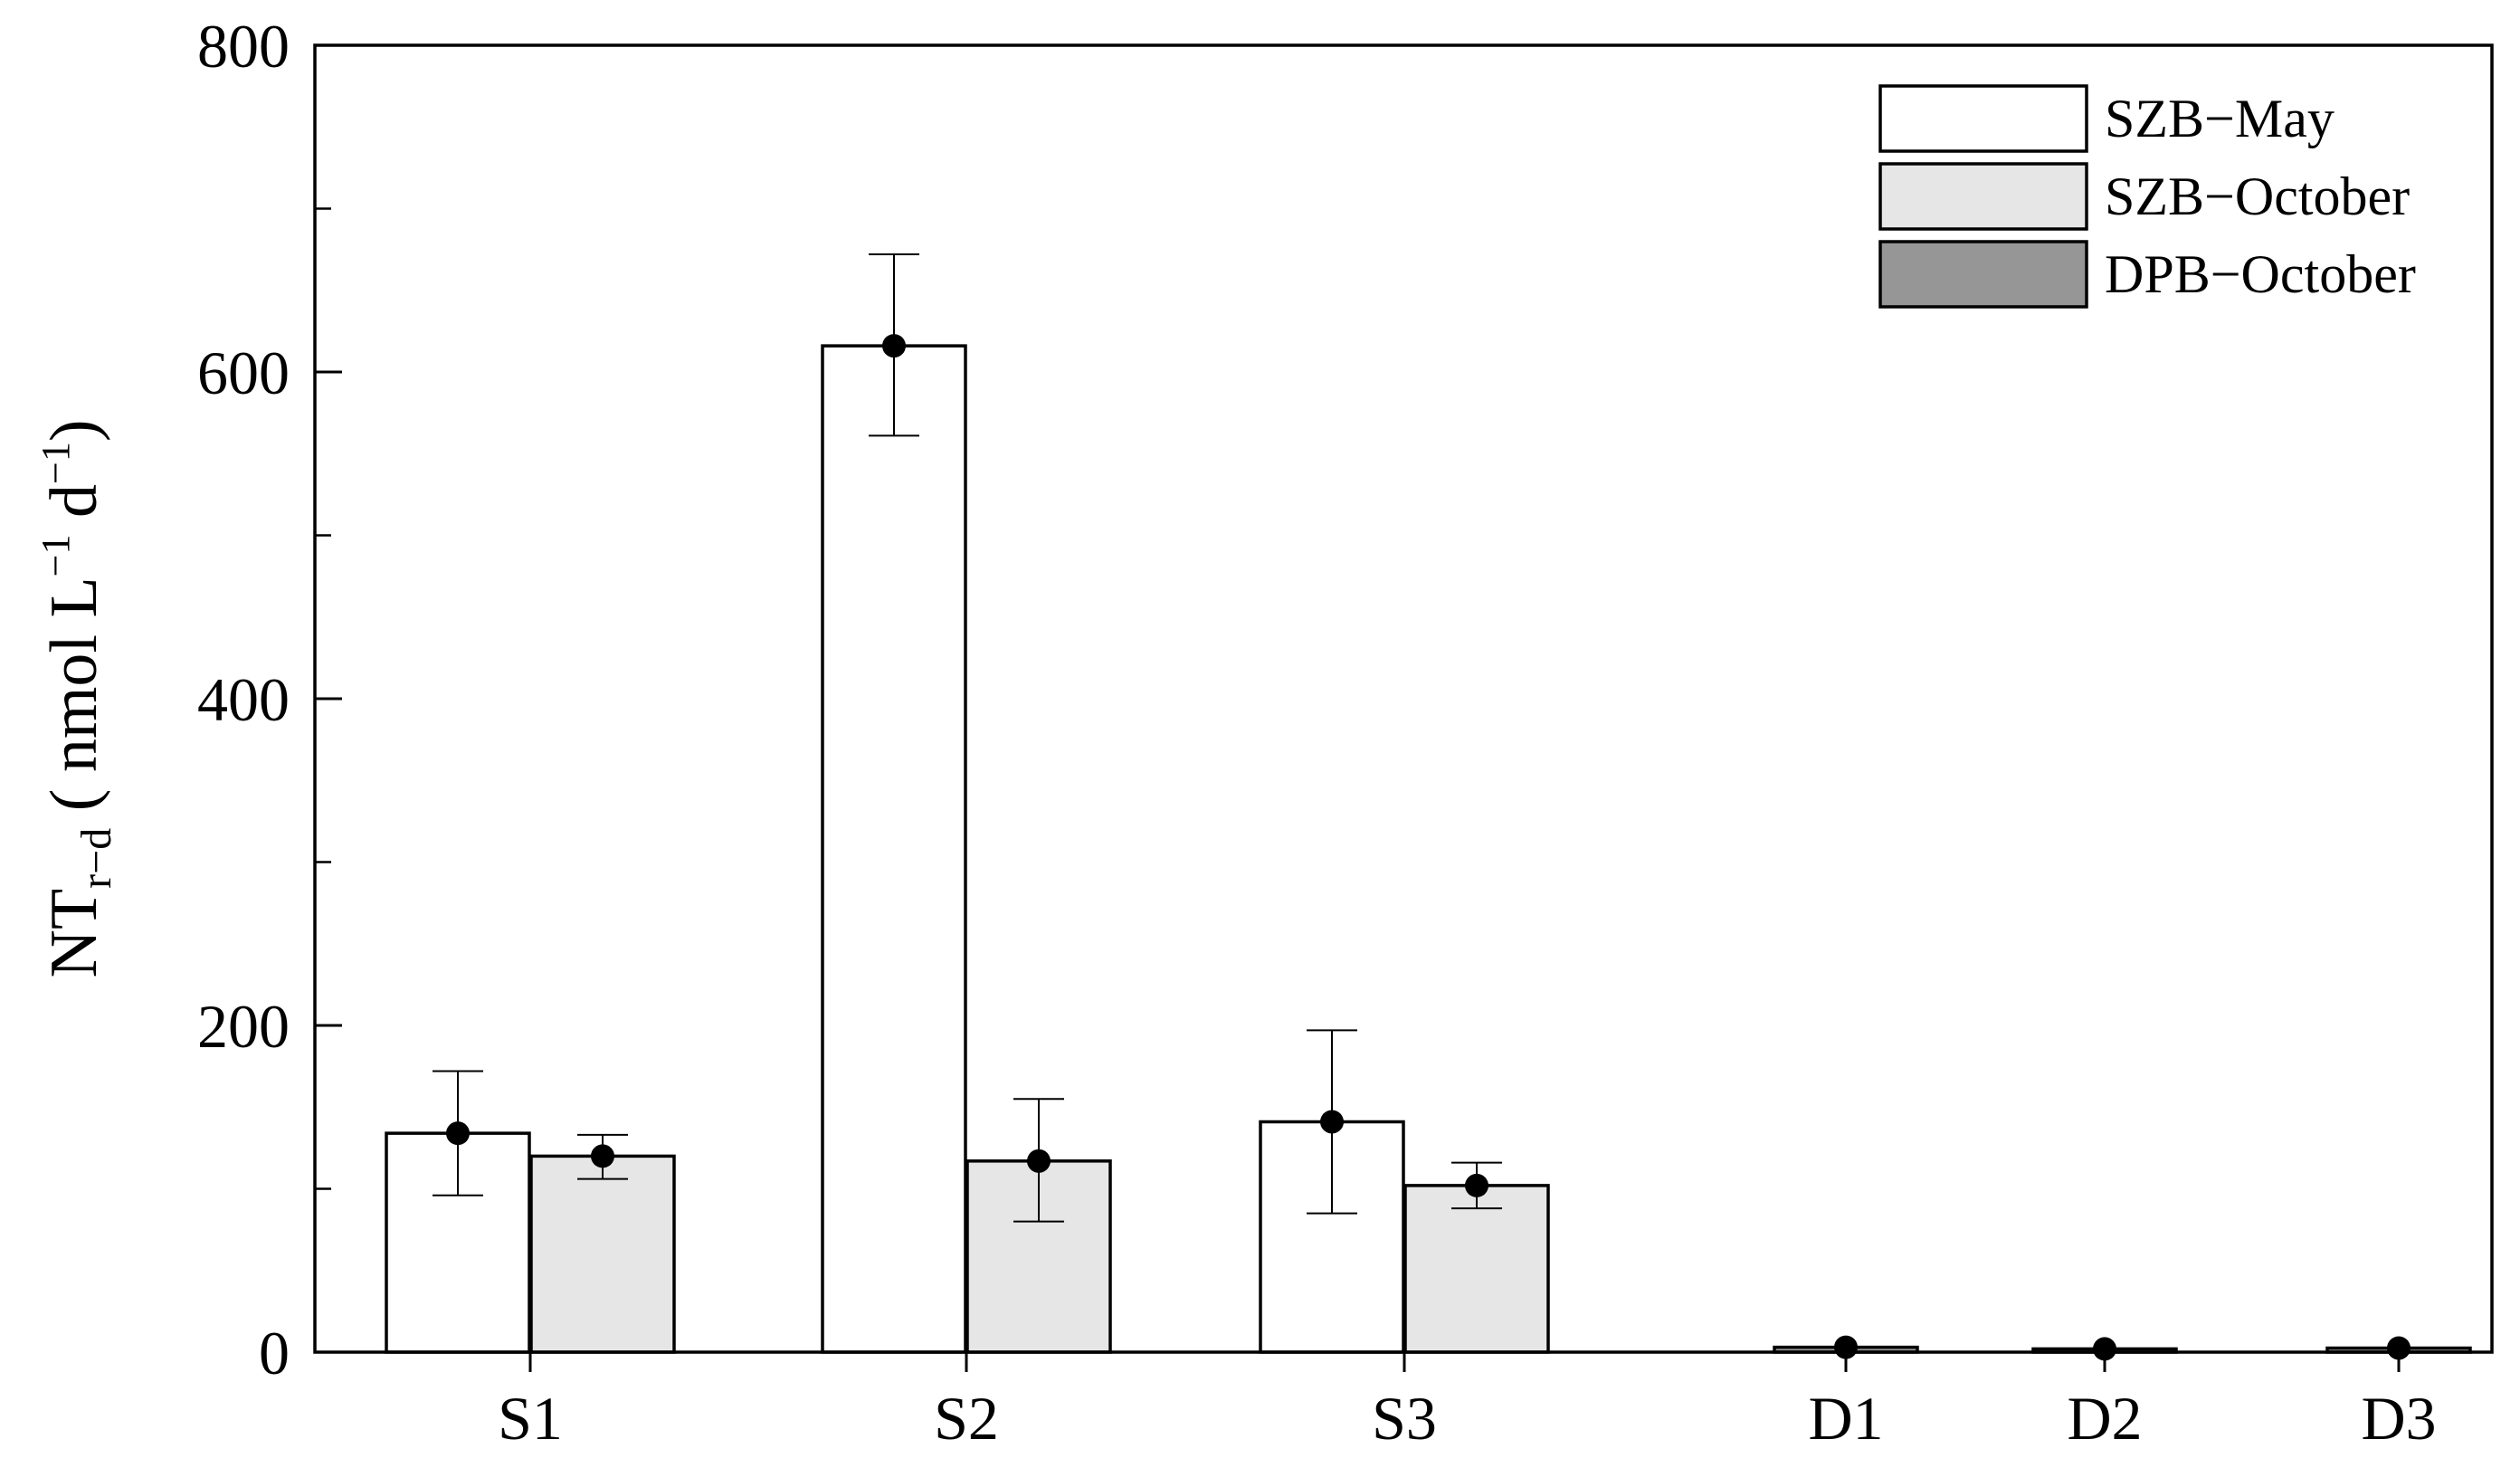 This screenshot has height=1468, width=2520. I want to click on y-axis-title-close: ), so click(74, 431).